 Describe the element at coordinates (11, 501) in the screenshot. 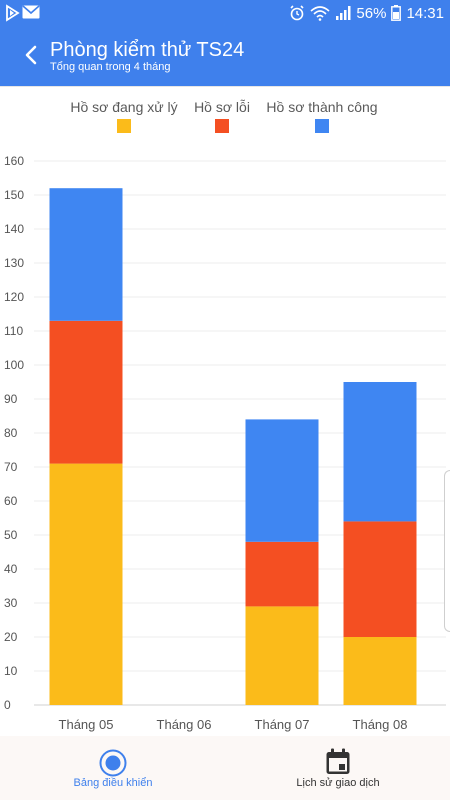

I see `y-tick-label: 60` at that location.